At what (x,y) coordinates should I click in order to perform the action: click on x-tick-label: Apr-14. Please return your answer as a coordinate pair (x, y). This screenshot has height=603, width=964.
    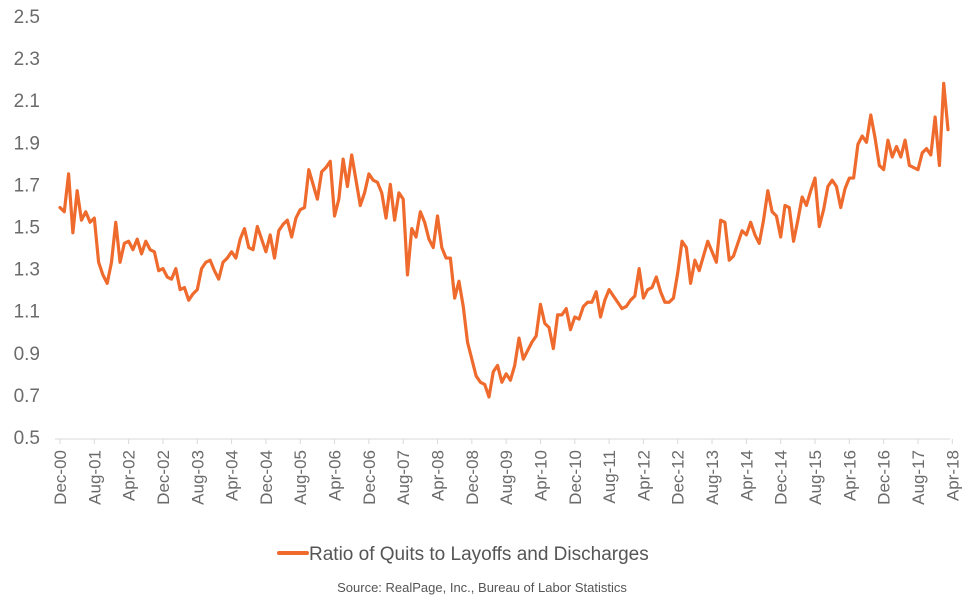
    Looking at the image, I should click on (746, 475).